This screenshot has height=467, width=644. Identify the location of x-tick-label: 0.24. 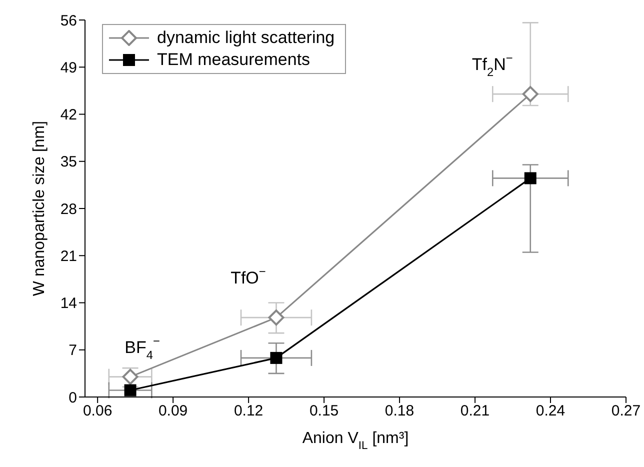
(551, 411).